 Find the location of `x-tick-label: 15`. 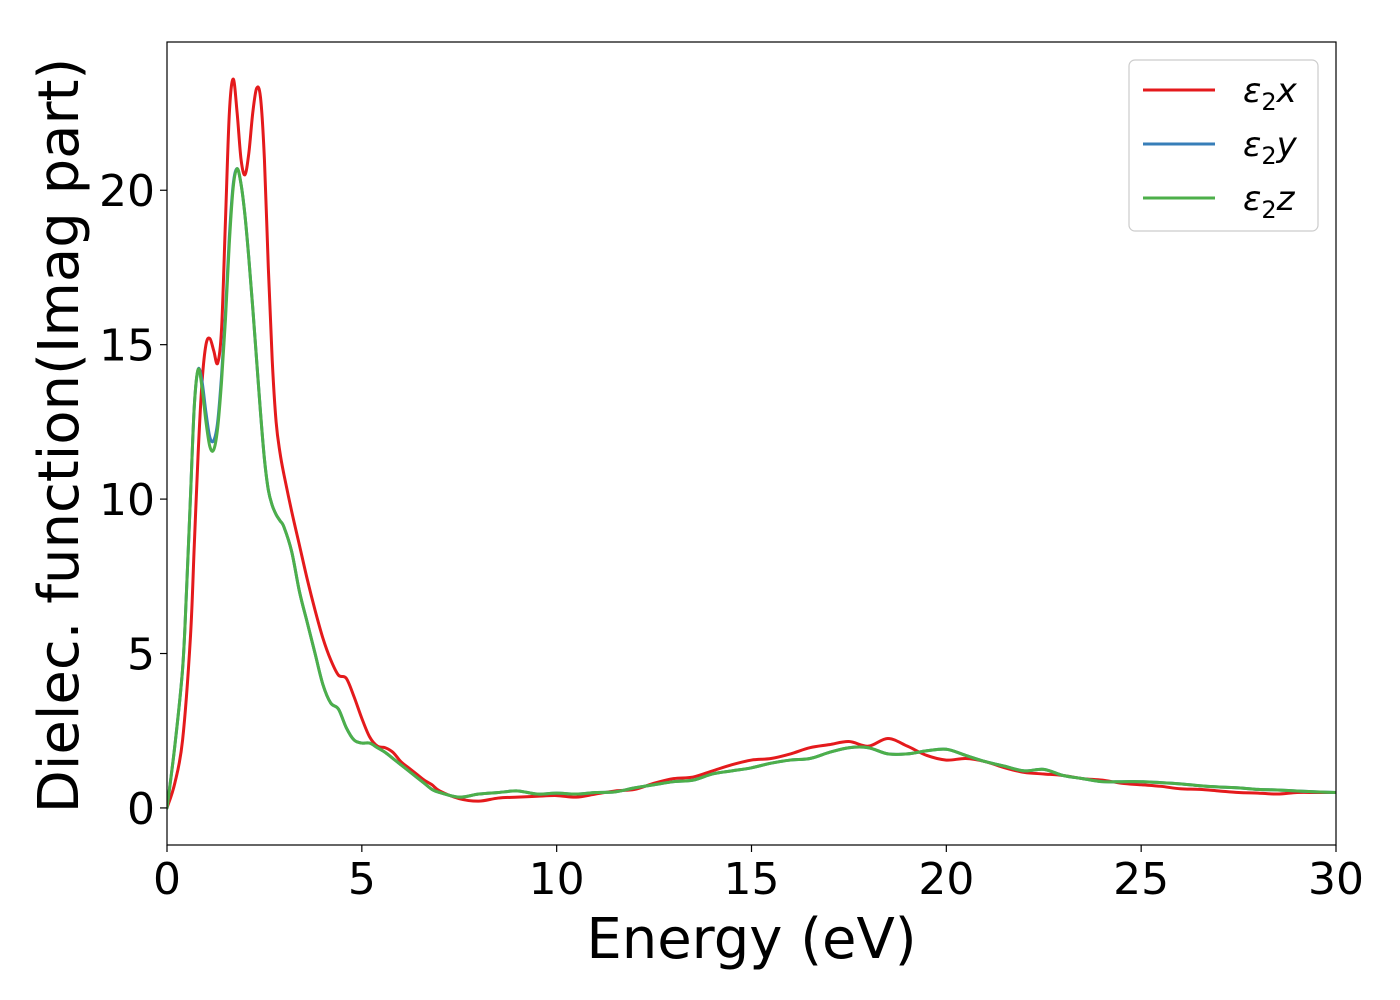

x-tick-label: 15 is located at coordinates (752, 879).